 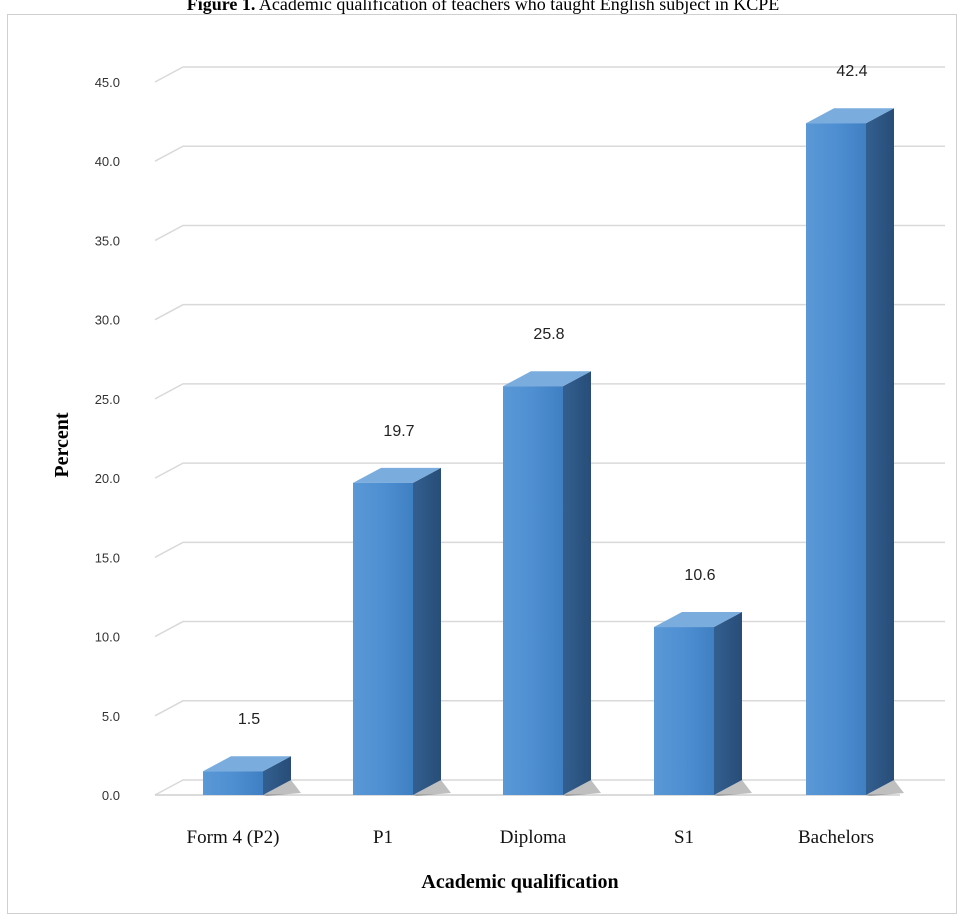 I want to click on y-tick-label: 0.0, so click(x=111, y=795).